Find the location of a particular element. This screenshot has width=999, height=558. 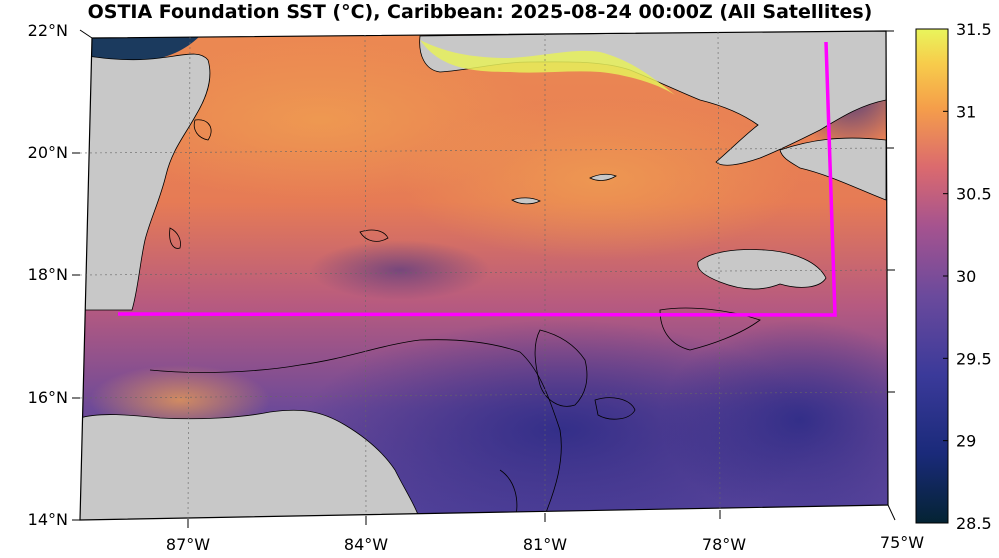

colorbar-tick-label: 28.5 is located at coordinates (974, 523).